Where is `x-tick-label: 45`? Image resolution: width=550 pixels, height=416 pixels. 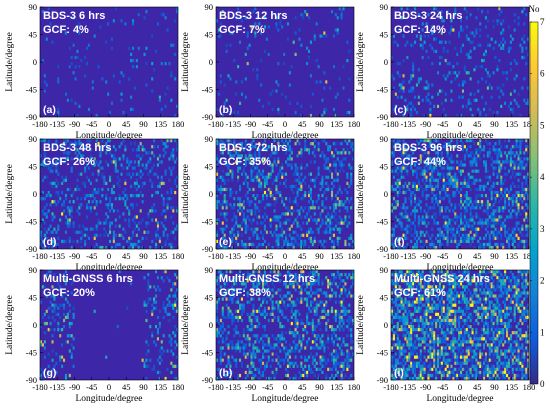
x-tick-label: 45 is located at coordinates (126, 256).